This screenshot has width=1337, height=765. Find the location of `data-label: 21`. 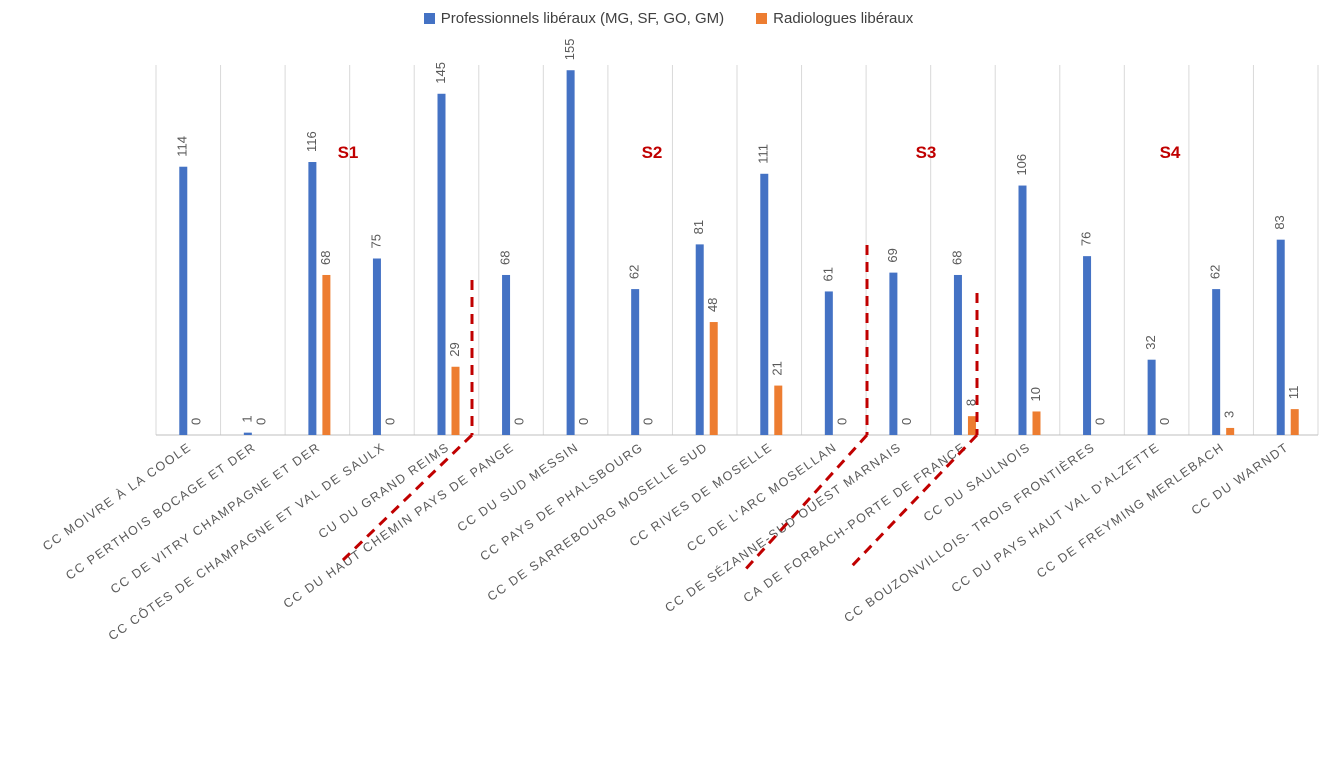

data-label: 21 is located at coordinates (777, 368).